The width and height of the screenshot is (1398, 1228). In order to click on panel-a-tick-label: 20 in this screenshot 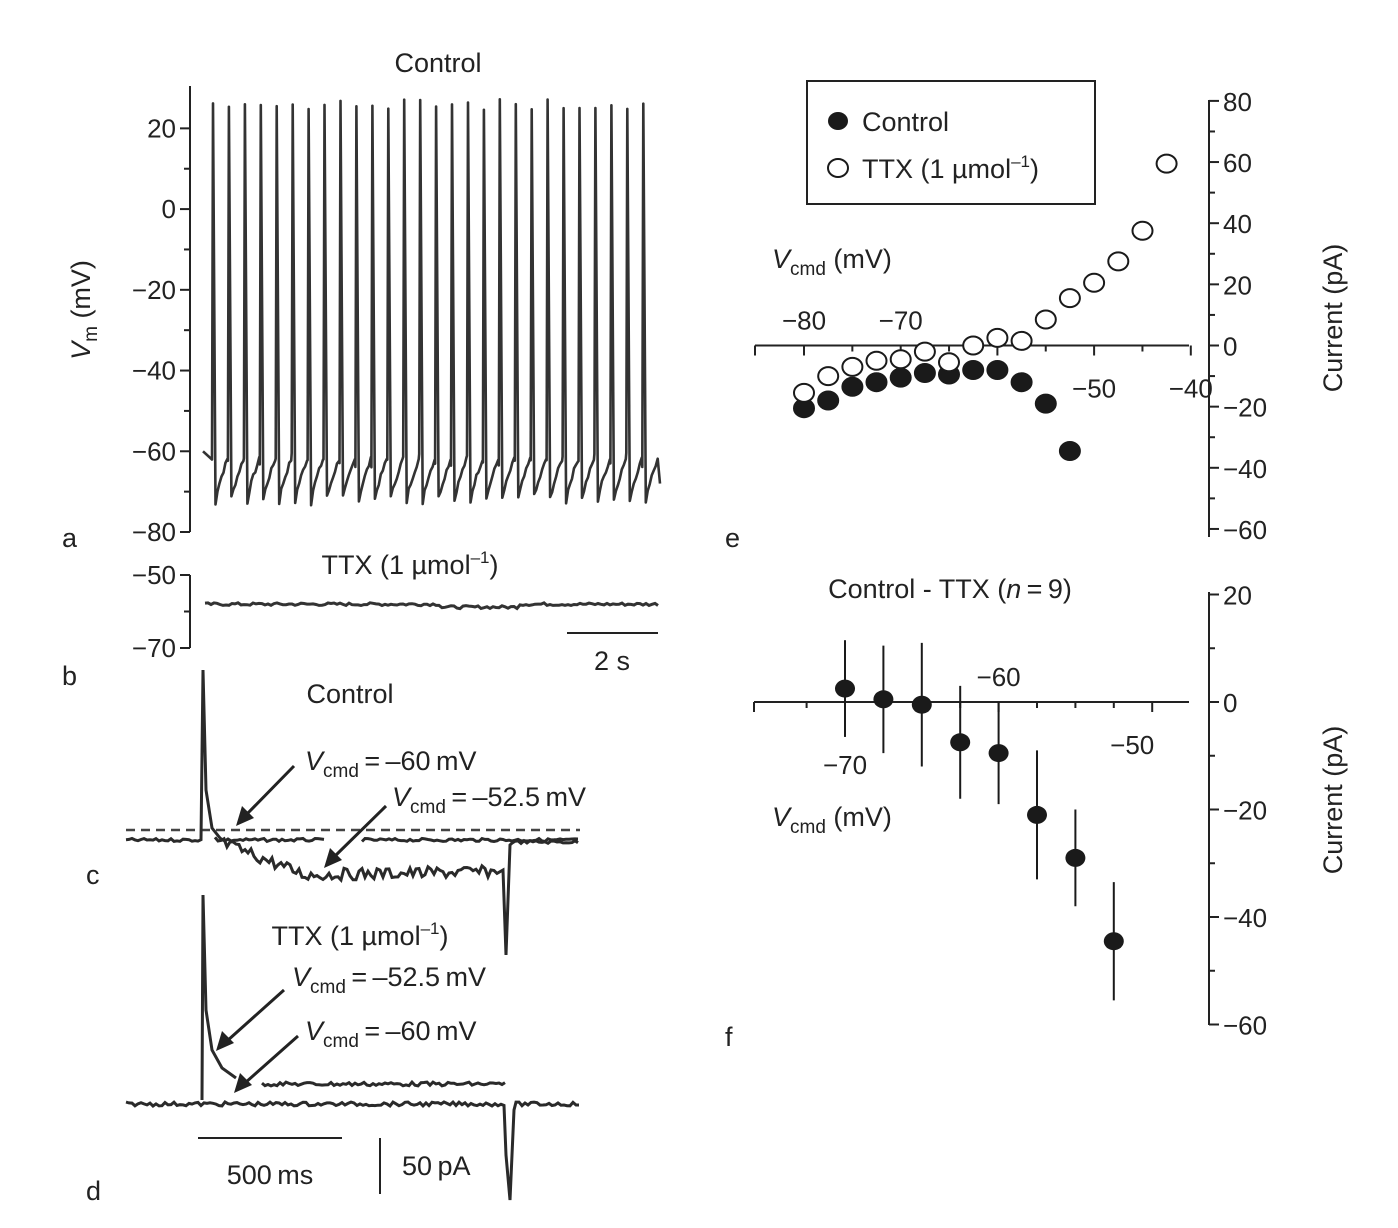, I will do `click(161, 128)`.